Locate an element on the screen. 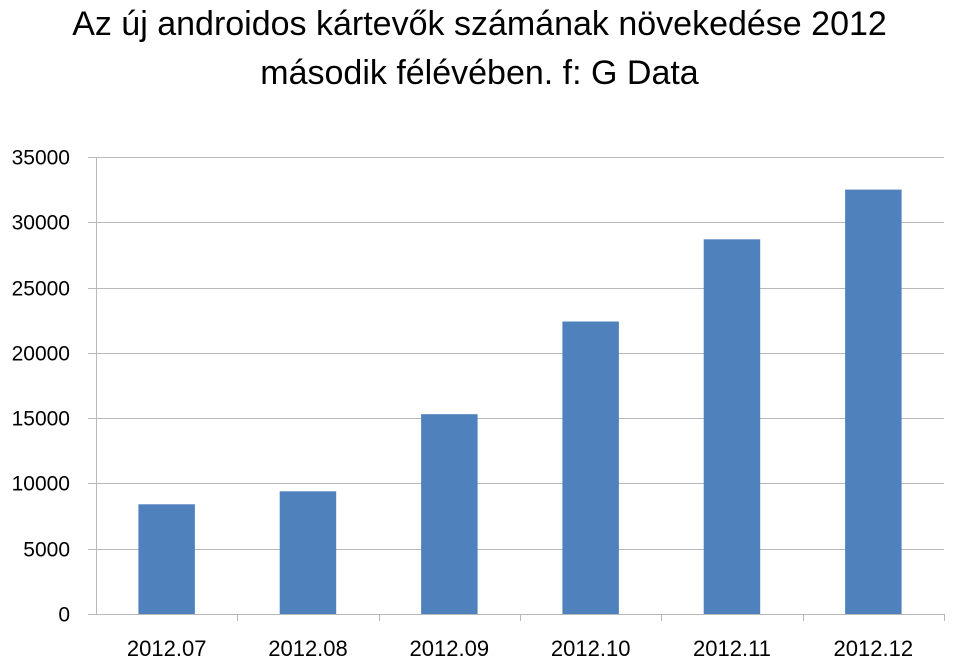 This screenshot has width=959, height=659. bar-2012.08 is located at coordinates (308, 552).